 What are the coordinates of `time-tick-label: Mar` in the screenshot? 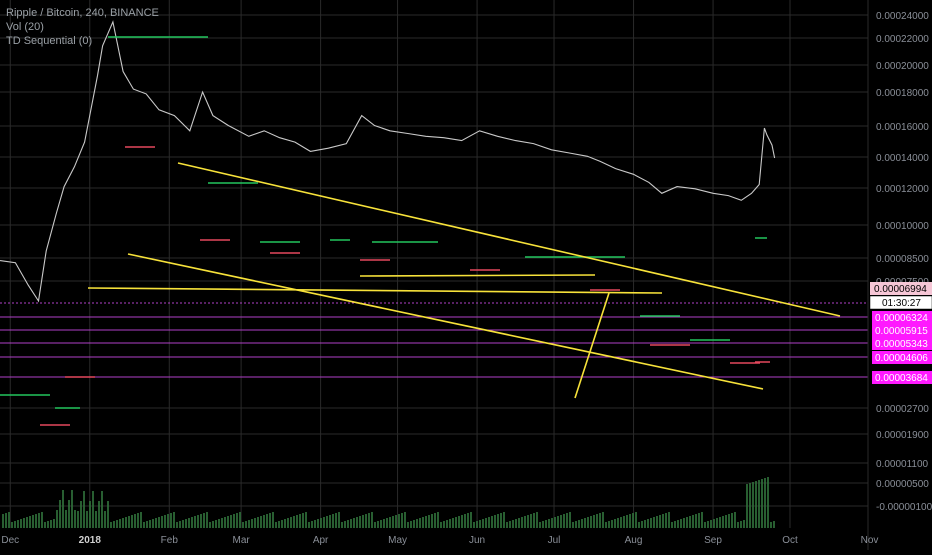 It's located at (241, 540).